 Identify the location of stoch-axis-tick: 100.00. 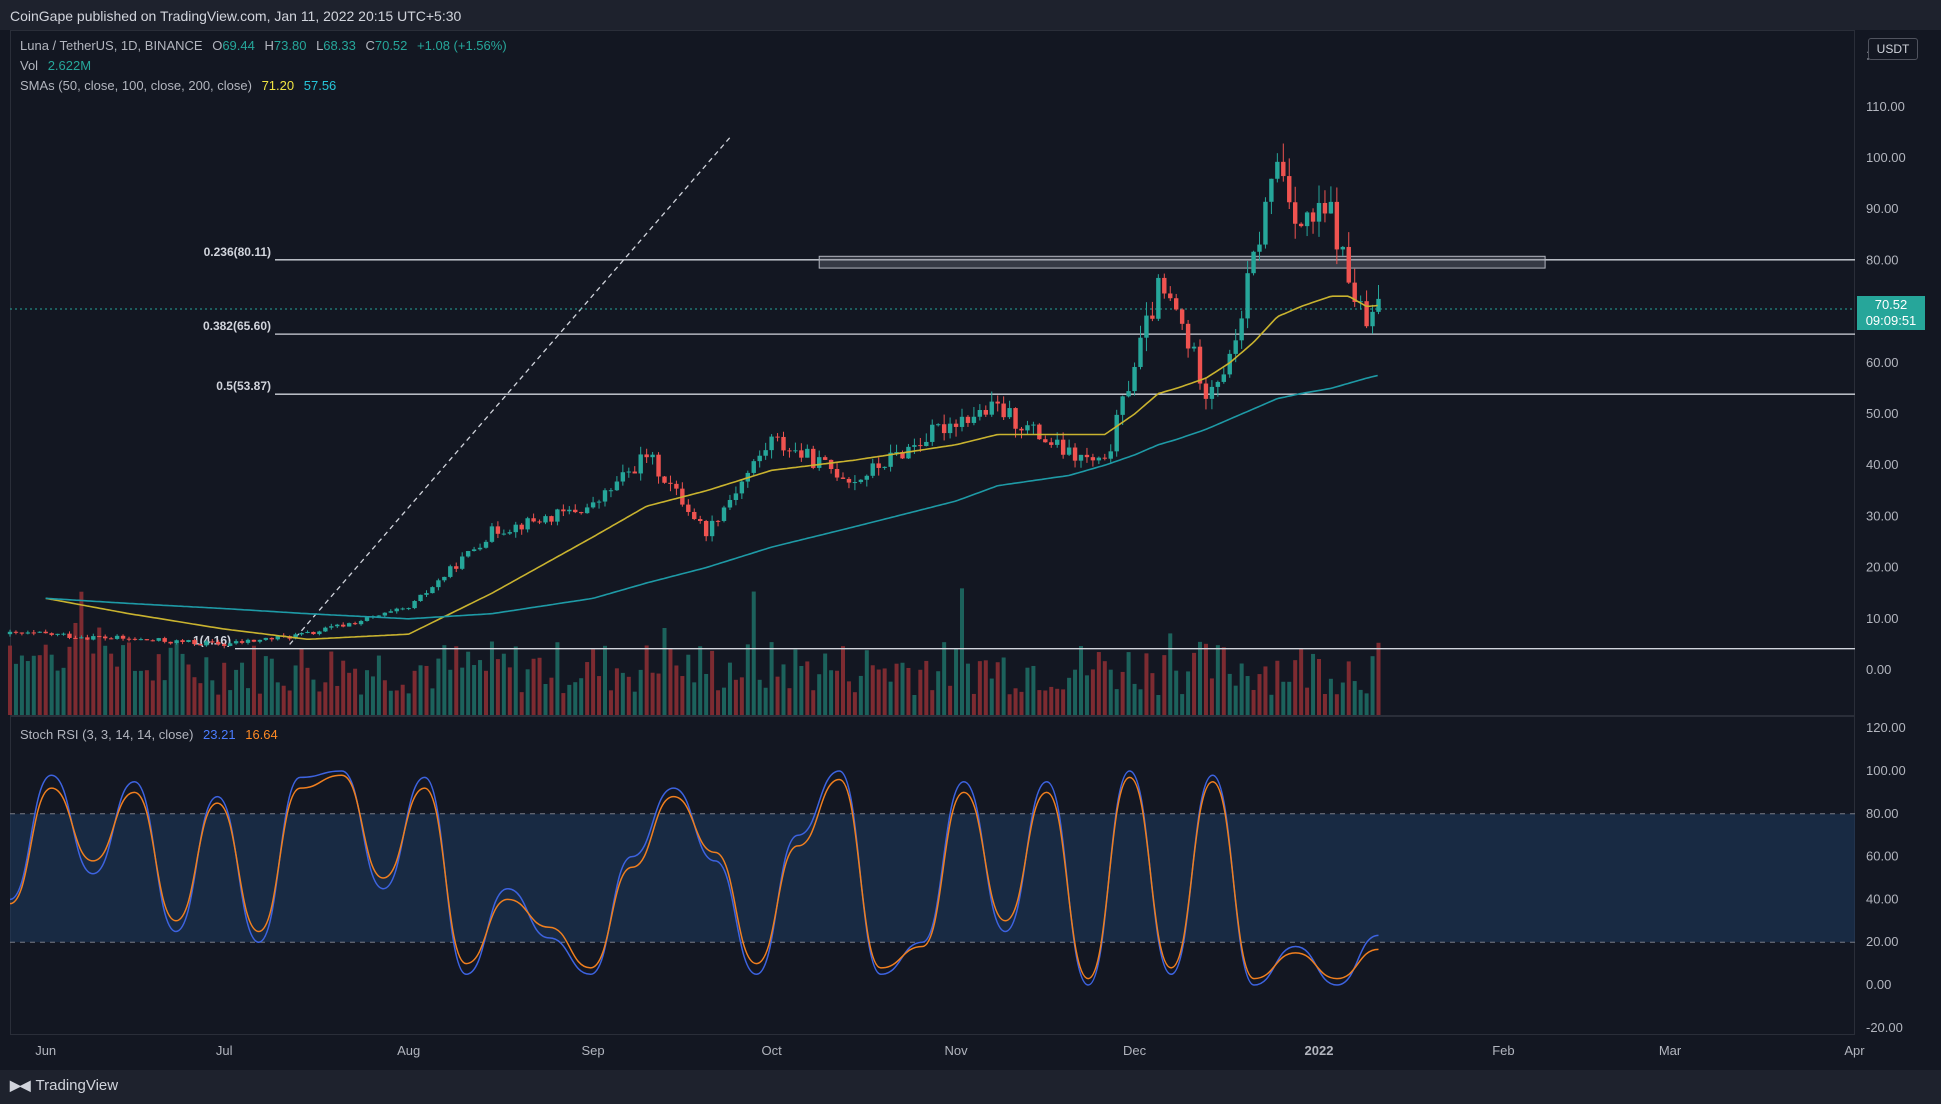
(1886, 770).